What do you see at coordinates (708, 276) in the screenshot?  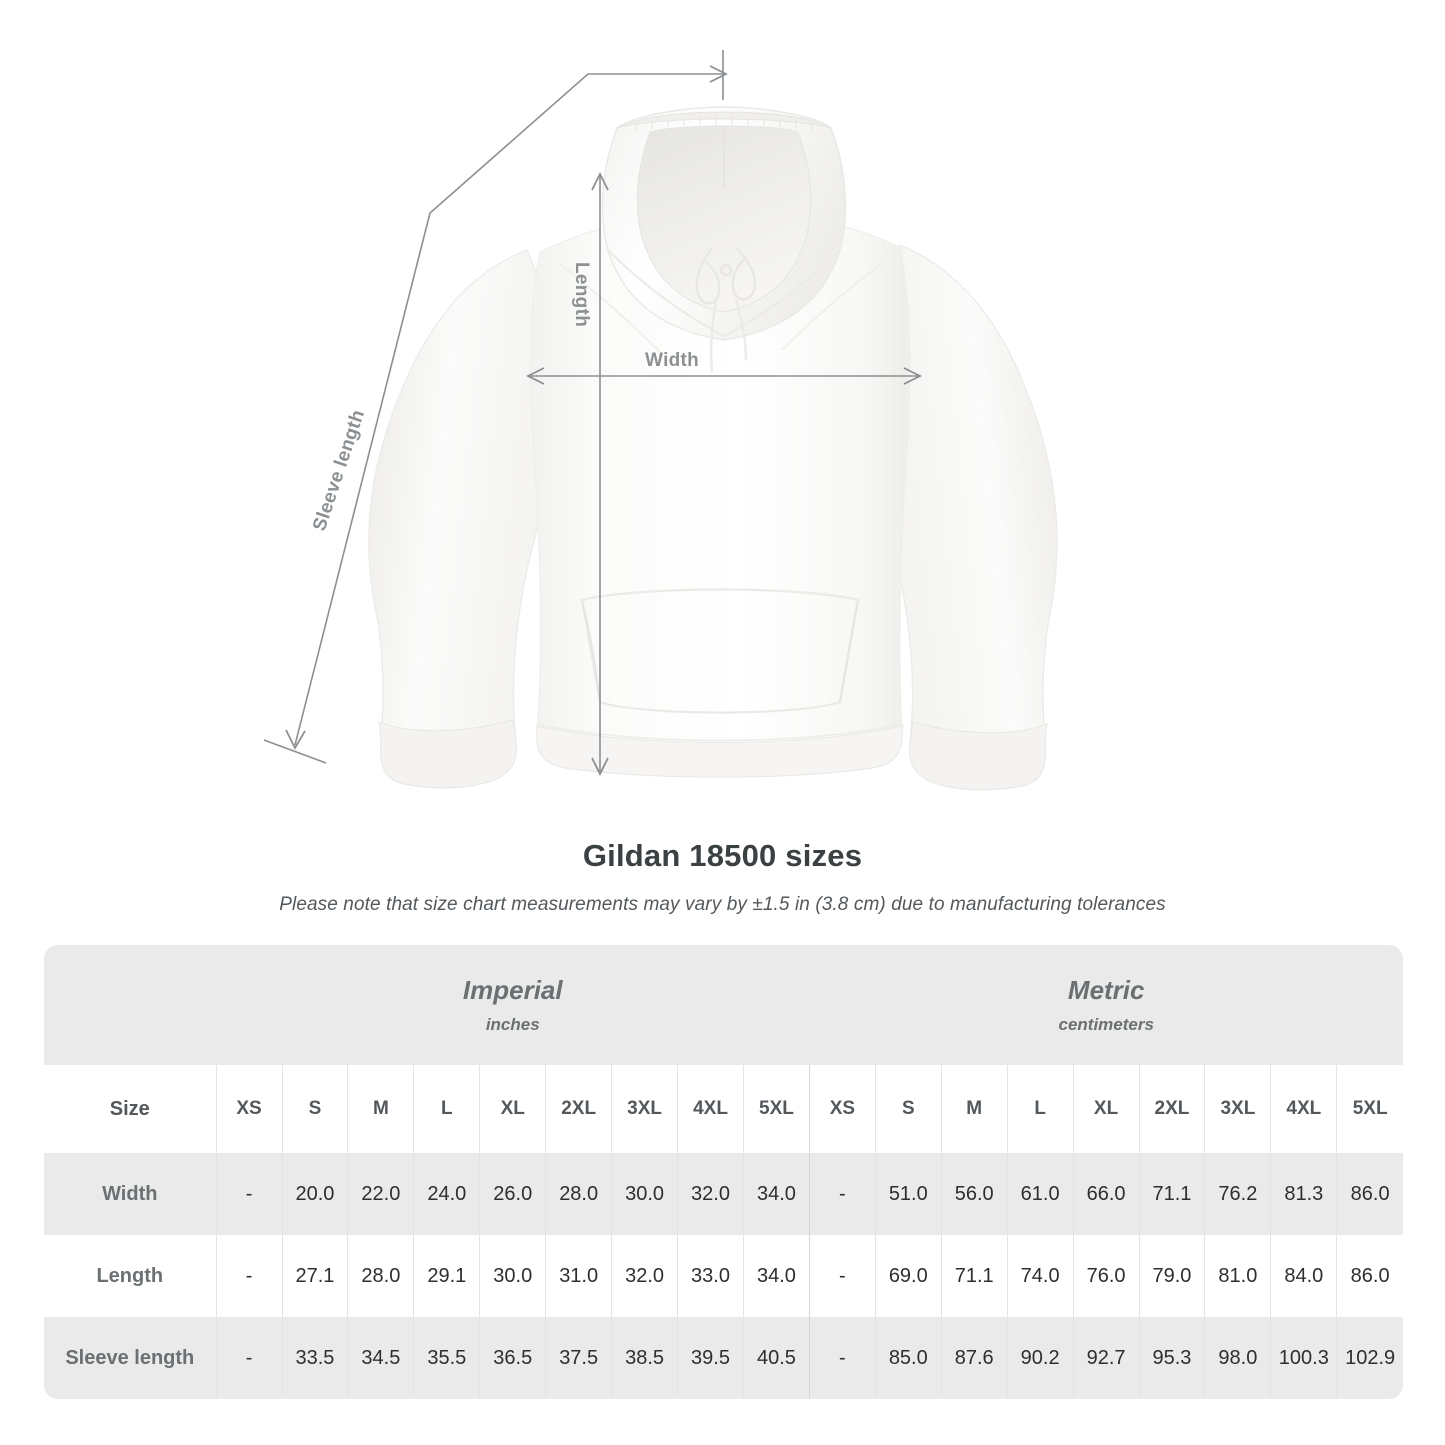 I see `drawstring-left` at bounding box center [708, 276].